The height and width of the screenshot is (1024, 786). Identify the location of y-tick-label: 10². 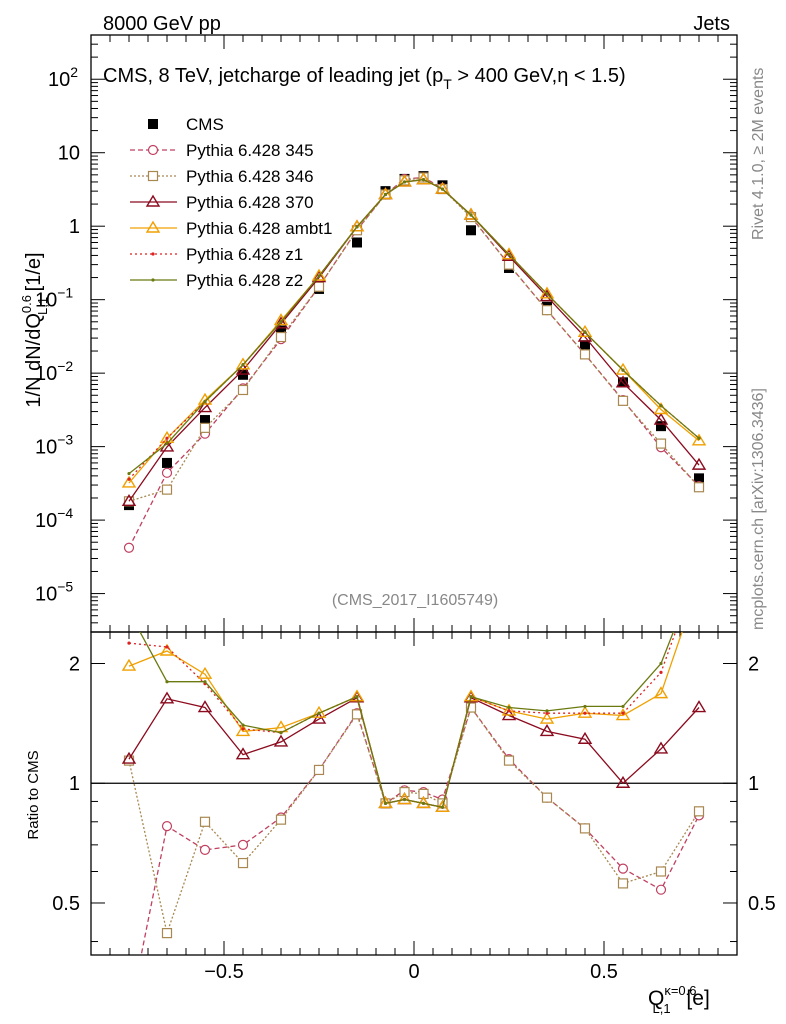
(63, 77).